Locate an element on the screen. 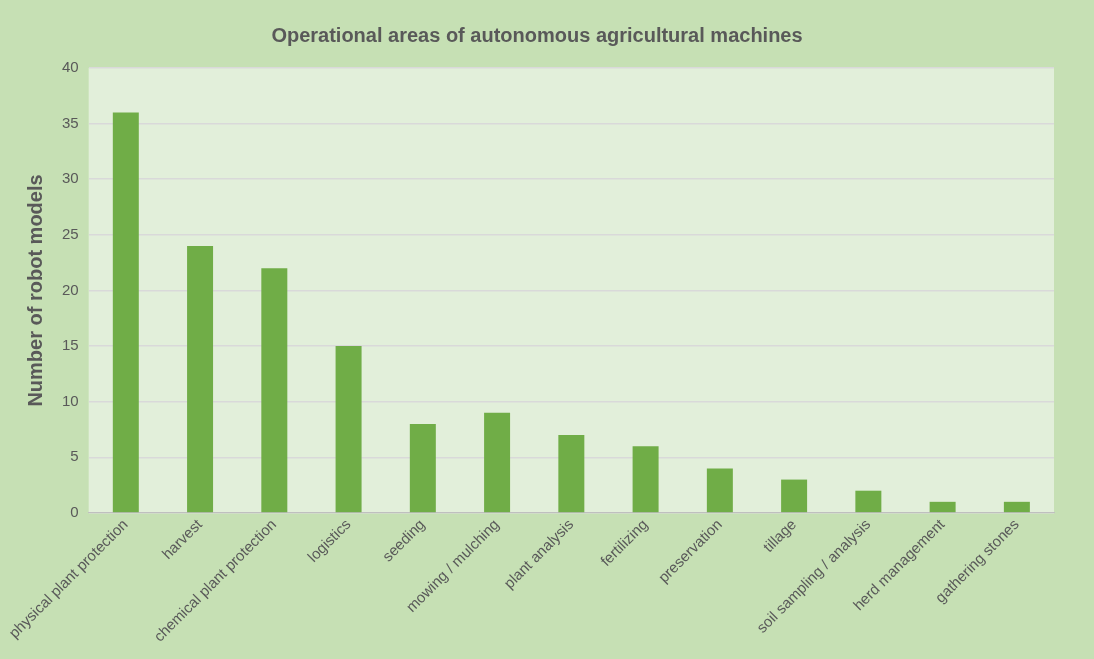 This screenshot has height=659, width=1094. y-tick-label: 40 is located at coordinates (70, 67).